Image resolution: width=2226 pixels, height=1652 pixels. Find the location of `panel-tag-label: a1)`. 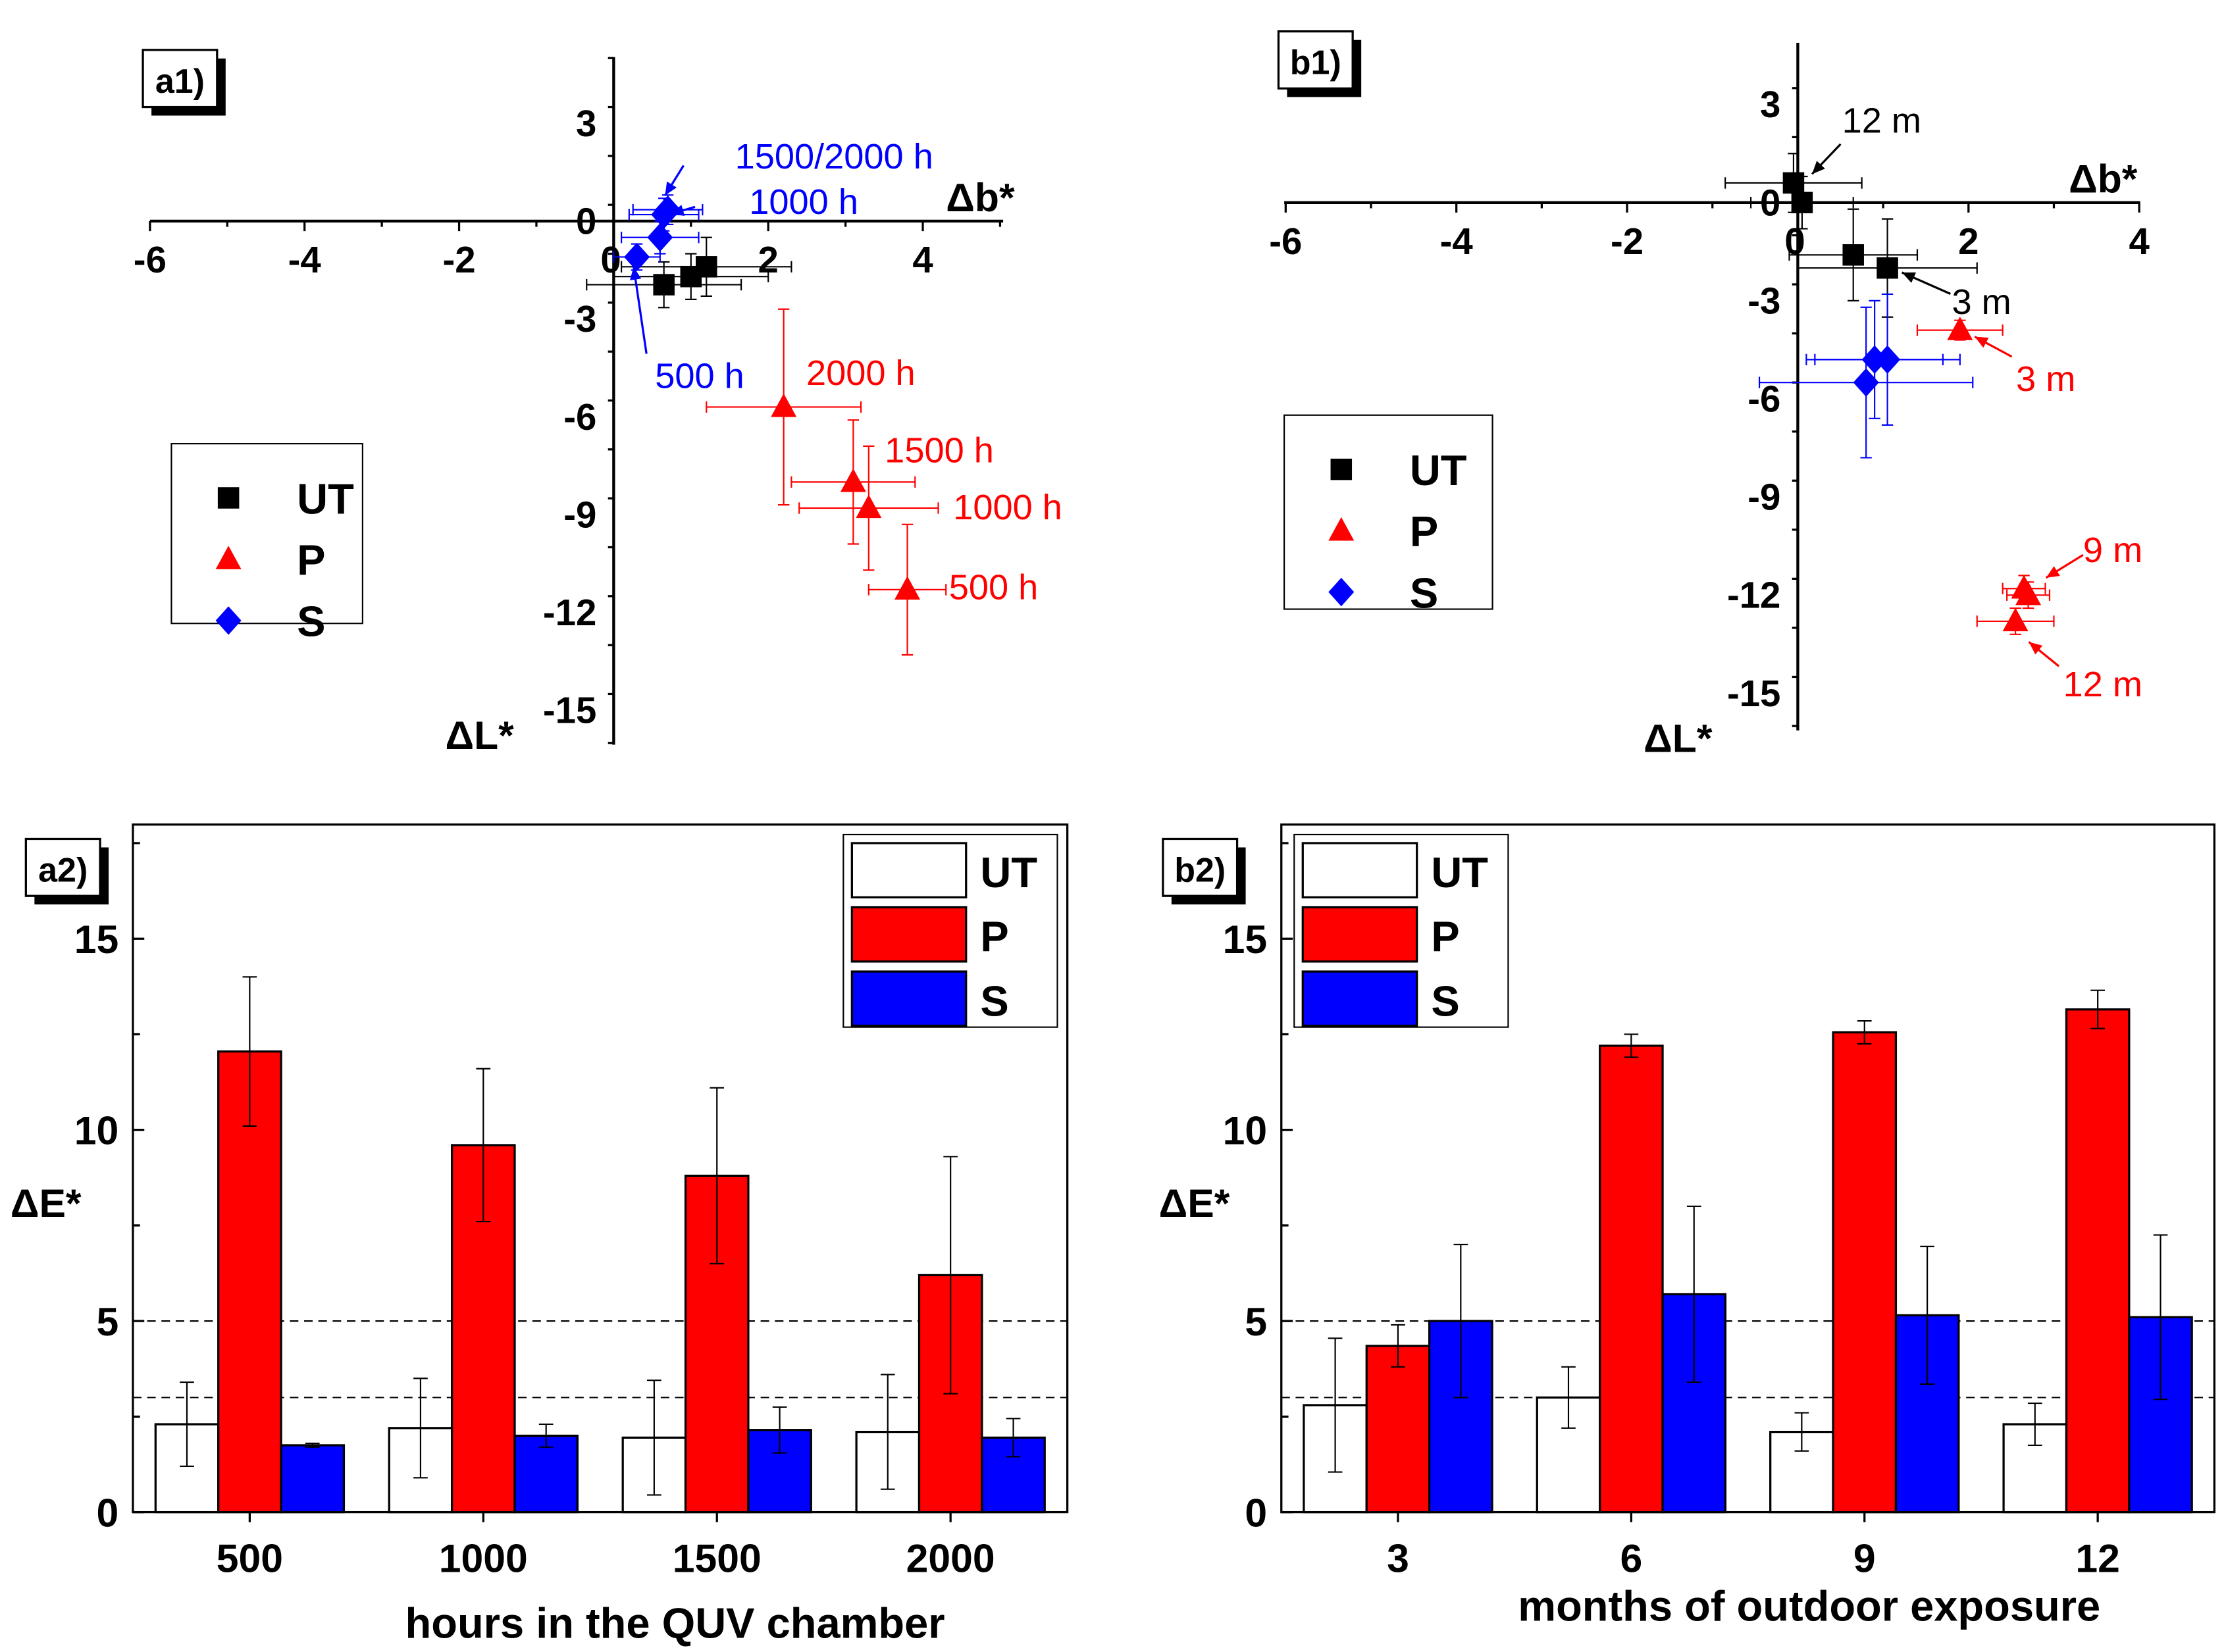

panel-tag-label: a1) is located at coordinates (180, 82).